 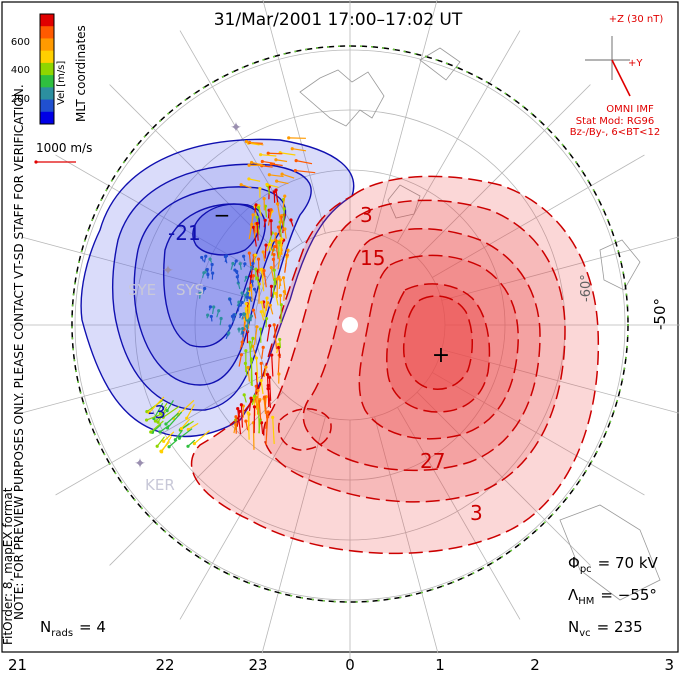 I want to click on lat-label-50: -50°, so click(x=660, y=314).